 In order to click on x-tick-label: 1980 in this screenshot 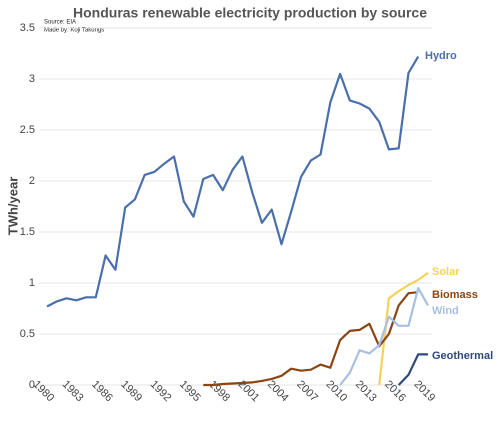, I will do `click(43, 391)`.